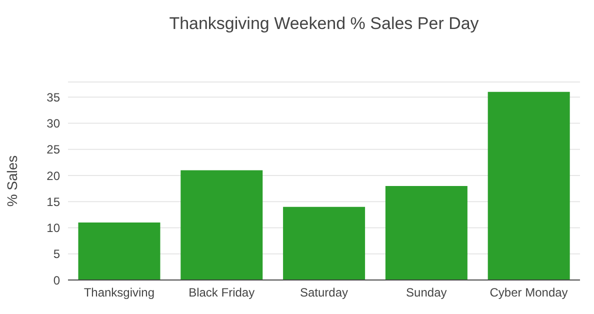 The image size is (594, 314). Describe the element at coordinates (53, 175) in the screenshot. I see `y-tick-label: 20` at that location.